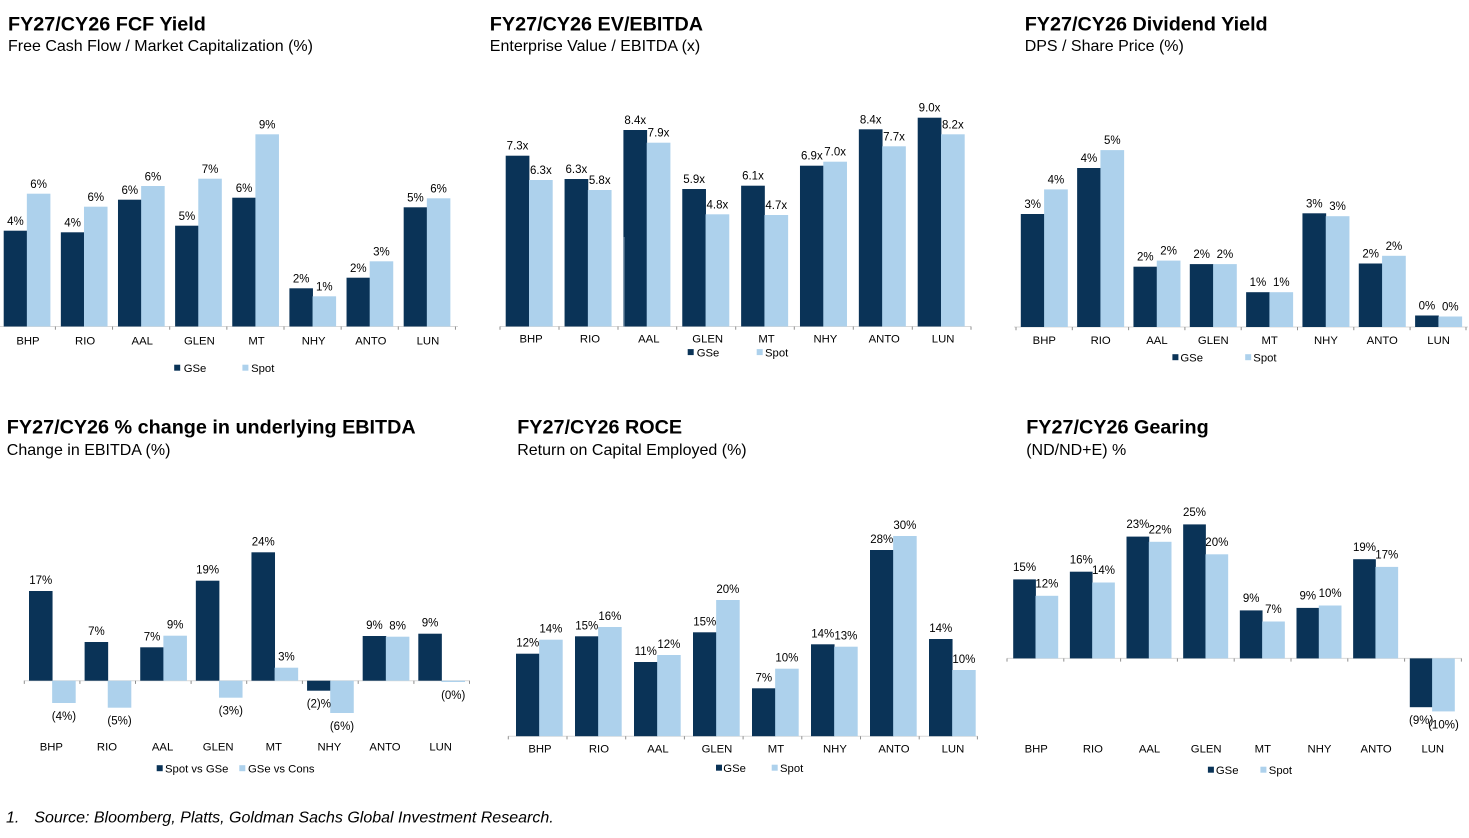  I want to click on svg-text: 14%, so click(1103, 571).